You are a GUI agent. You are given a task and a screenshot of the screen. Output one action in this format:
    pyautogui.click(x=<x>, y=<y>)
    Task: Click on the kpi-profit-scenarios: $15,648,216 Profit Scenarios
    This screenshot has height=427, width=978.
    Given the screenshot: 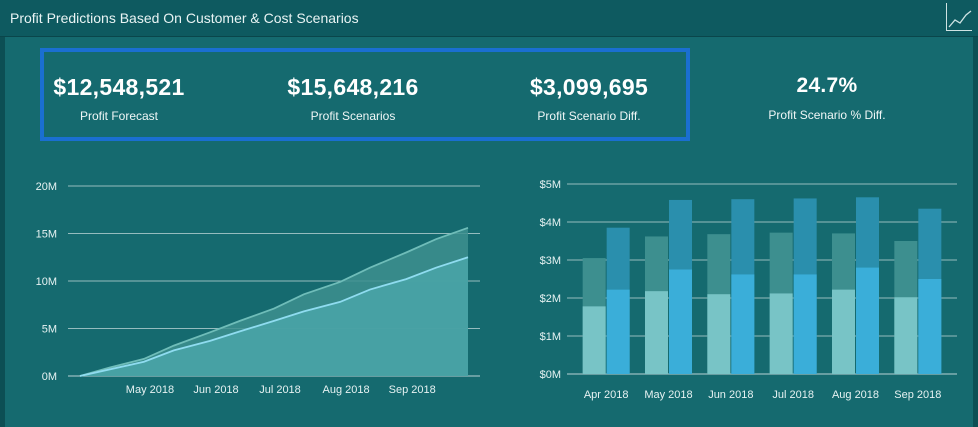 What is the action you would take?
    pyautogui.click(x=353, y=98)
    